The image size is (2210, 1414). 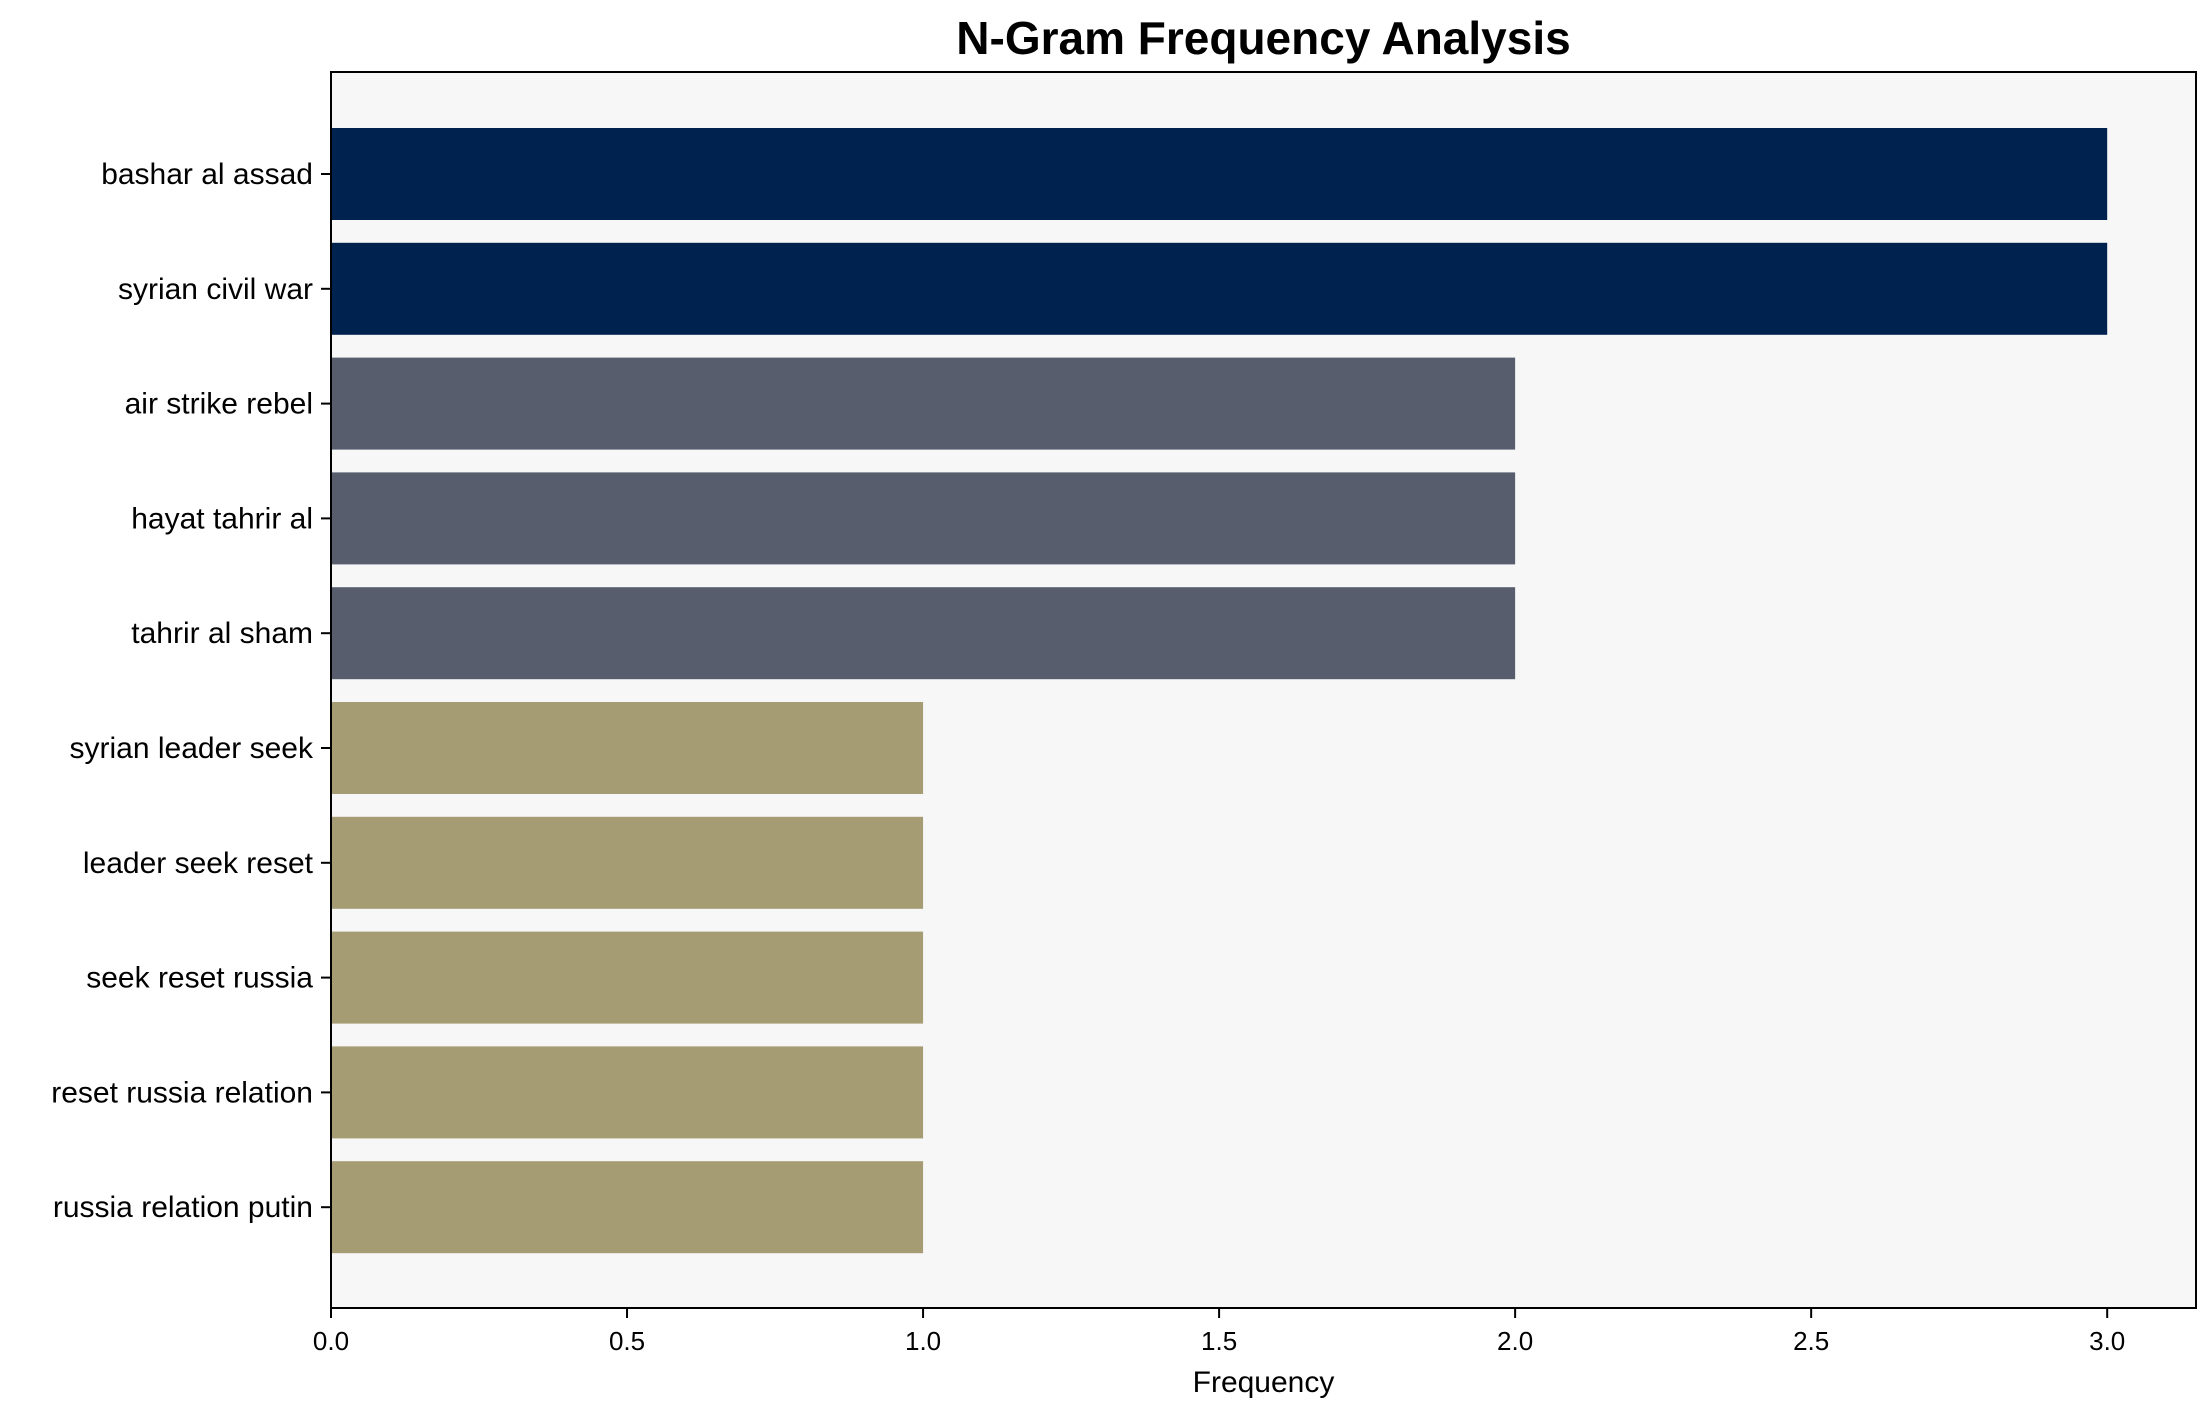 What do you see at coordinates (219, 404) in the screenshot?
I see `y-tick-label: air strike rebel` at bounding box center [219, 404].